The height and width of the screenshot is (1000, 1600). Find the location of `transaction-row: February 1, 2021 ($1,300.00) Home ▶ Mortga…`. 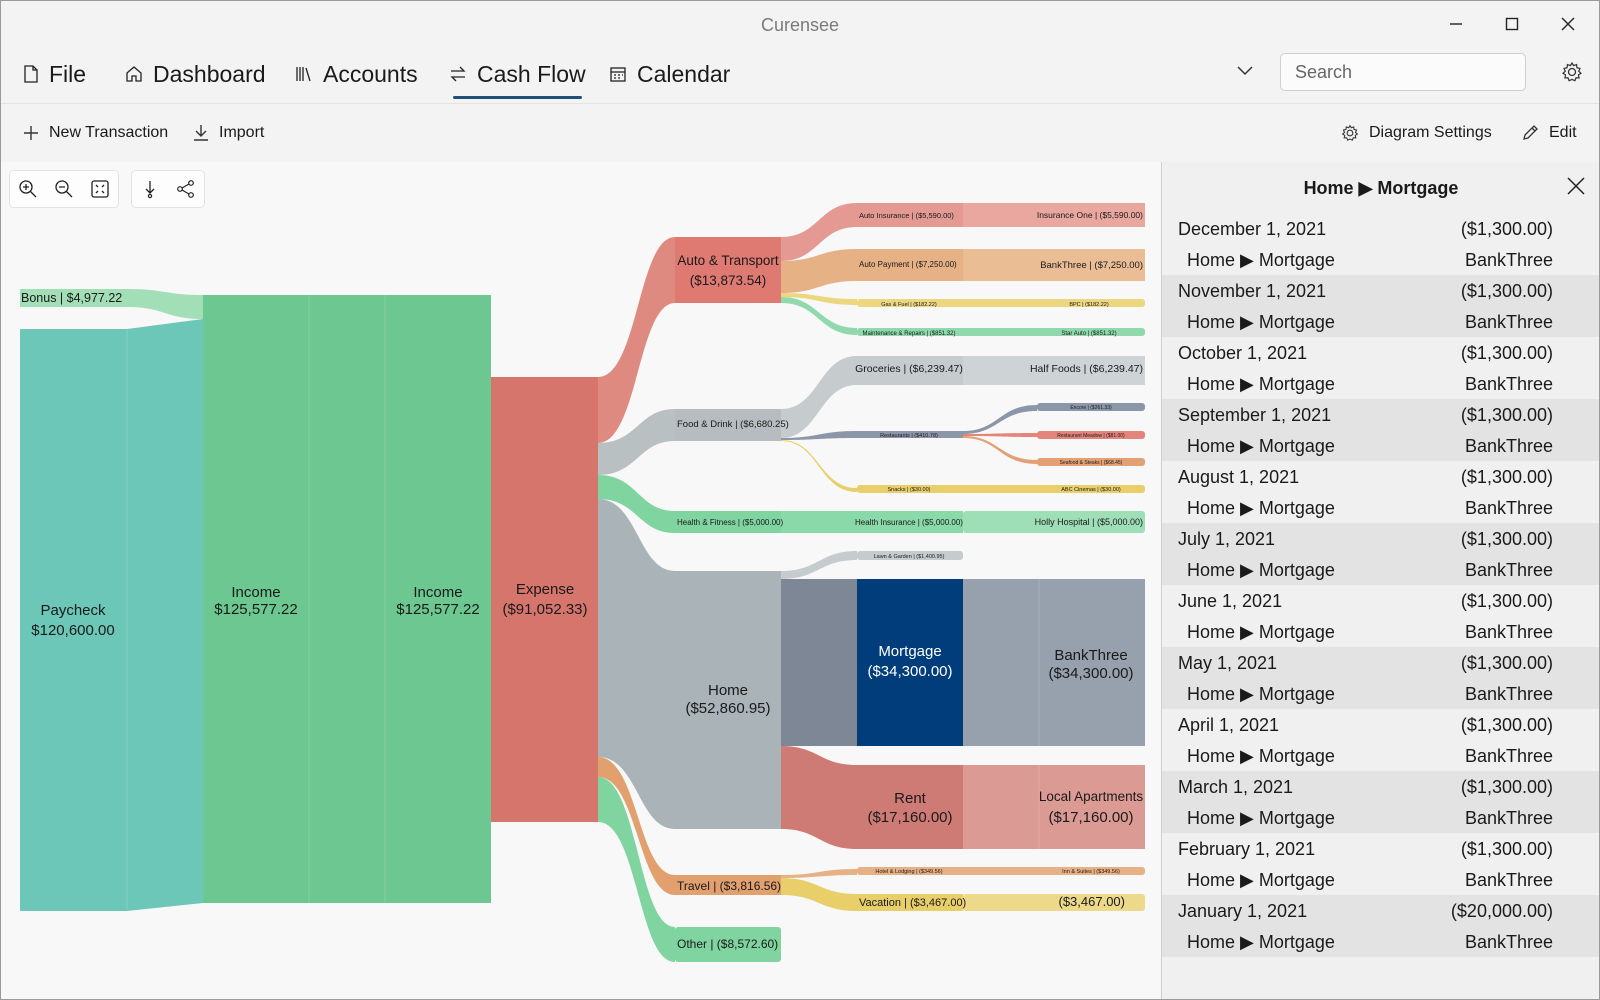

transaction-row: February 1, 2021 ($1,300.00) Home ▶ Mortga… is located at coordinates (1380, 864).